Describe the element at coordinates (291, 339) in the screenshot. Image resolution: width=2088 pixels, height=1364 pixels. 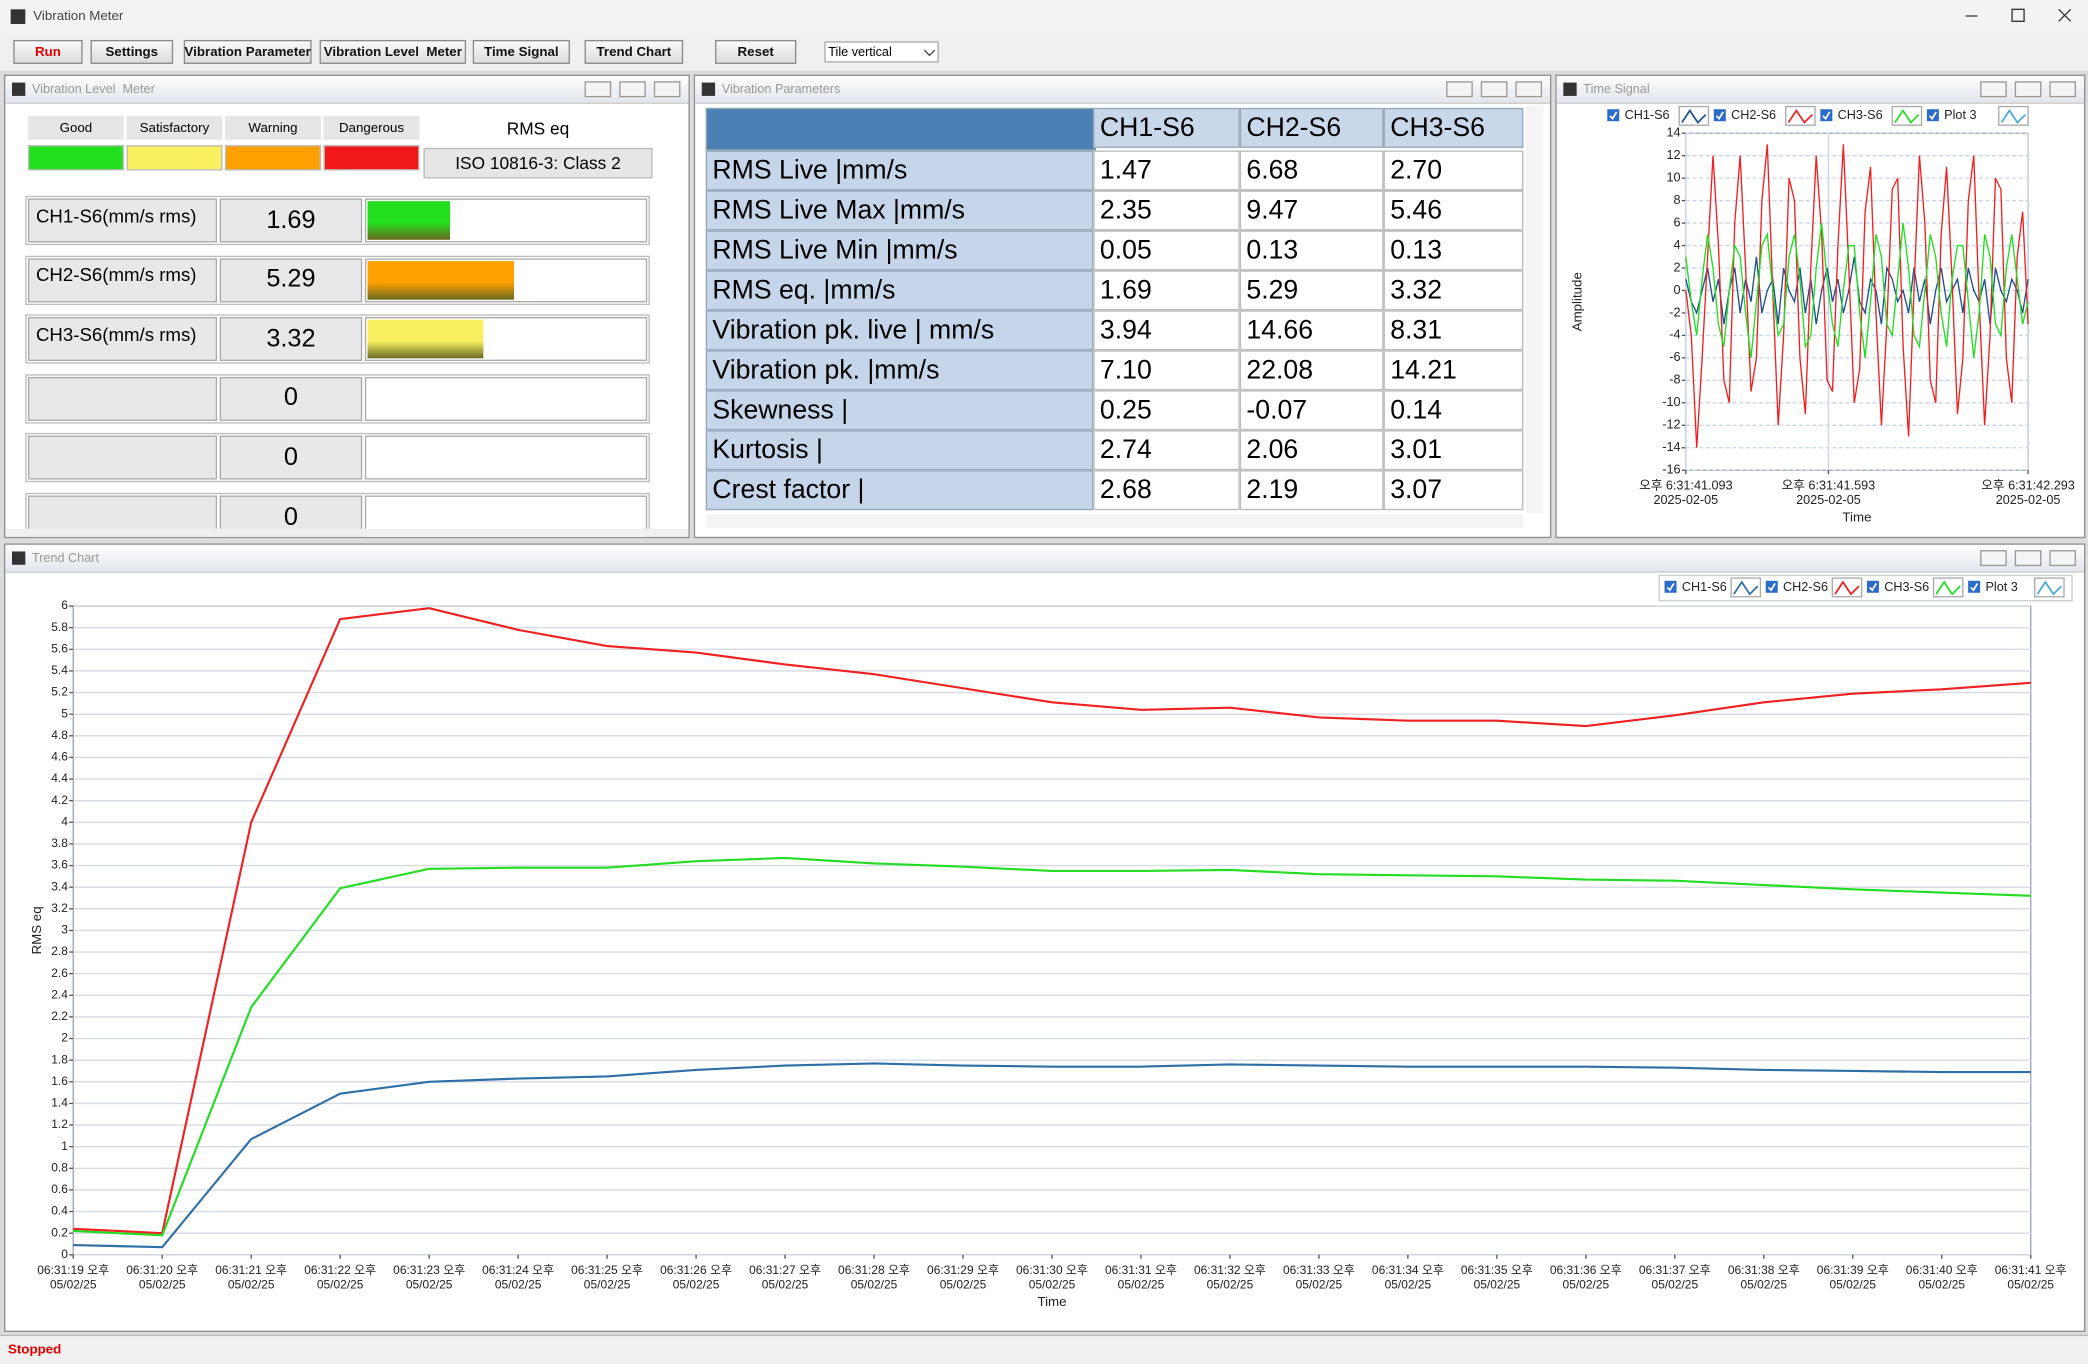
I see `meter-value: 3.32` at that location.